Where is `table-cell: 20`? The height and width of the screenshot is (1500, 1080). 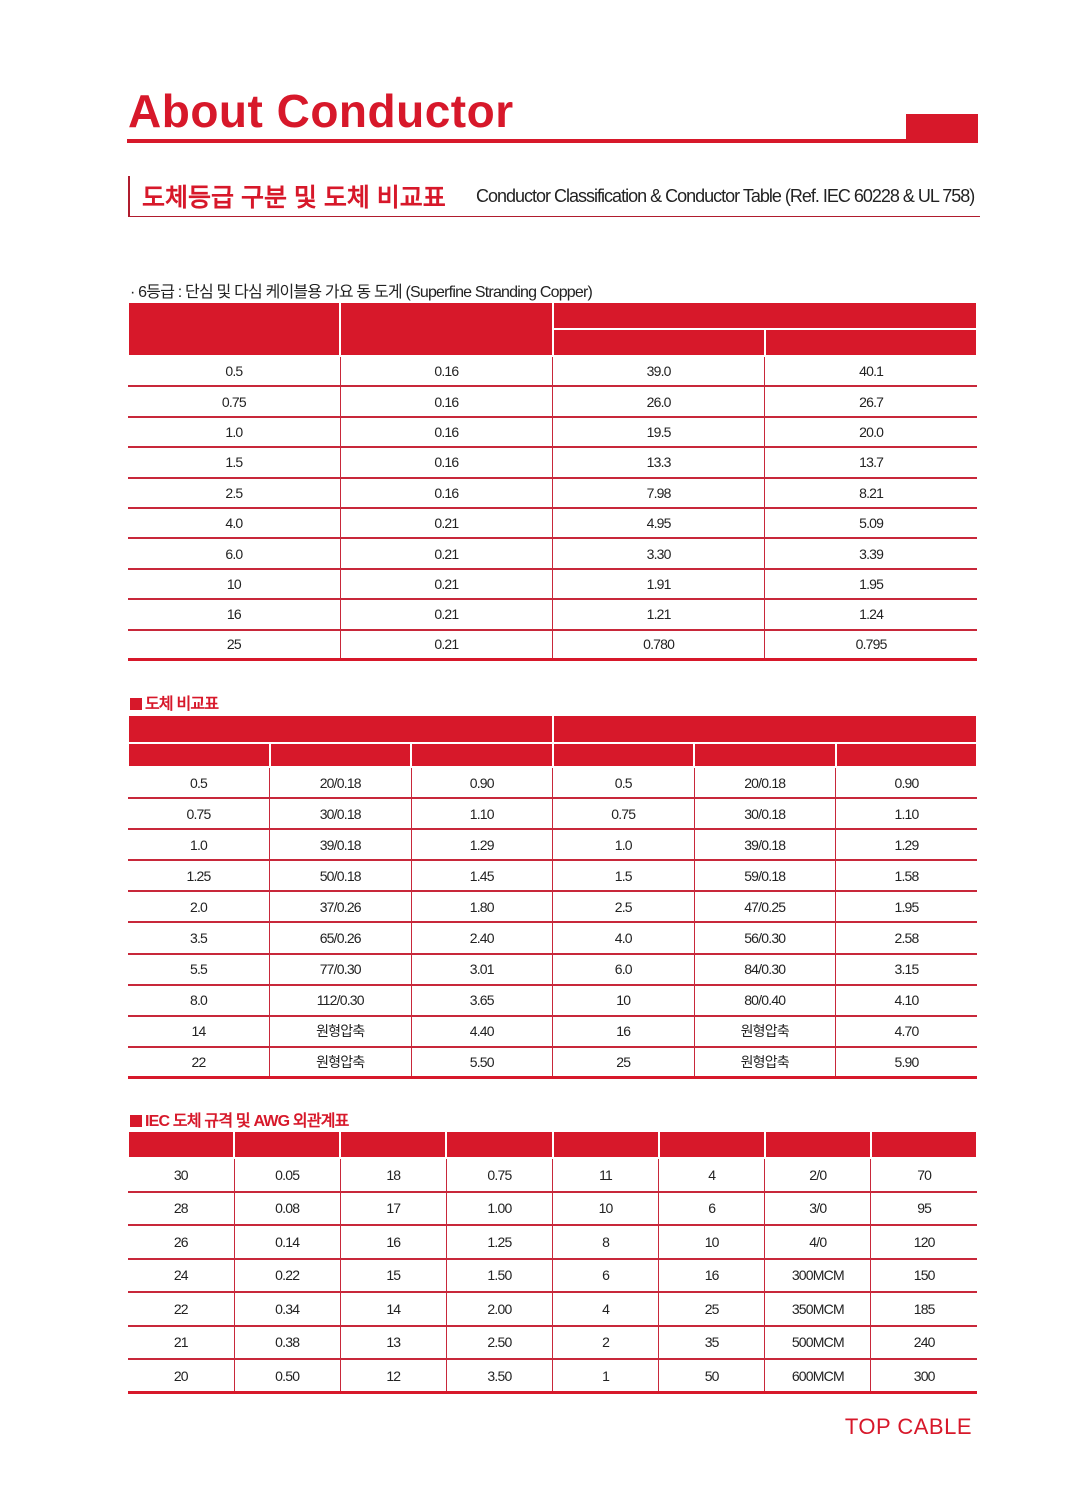
table-cell: 20 is located at coordinates (181, 1376).